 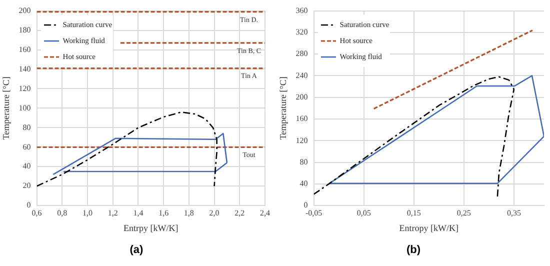 I want to click on x-tick-label: 1,2, so click(x=113, y=213).